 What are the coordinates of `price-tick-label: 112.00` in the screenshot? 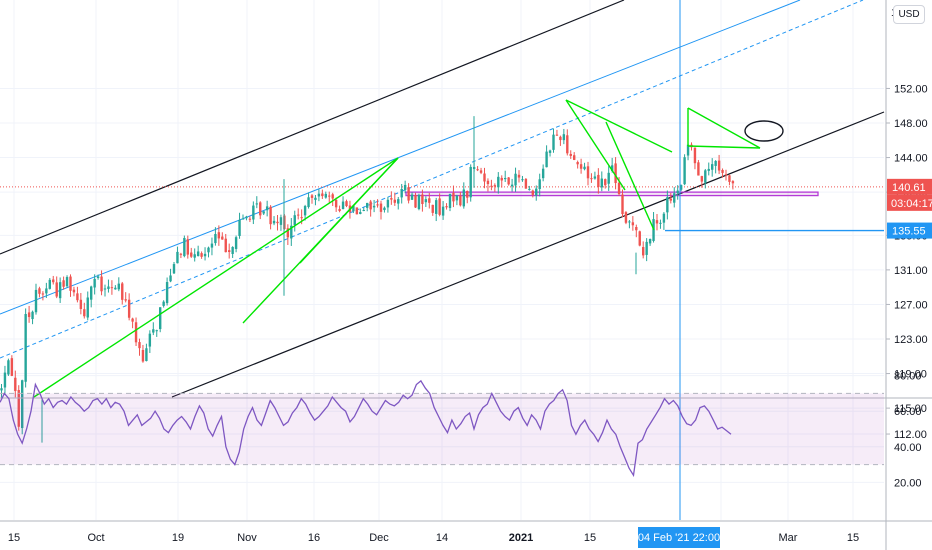 It's located at (910, 435).